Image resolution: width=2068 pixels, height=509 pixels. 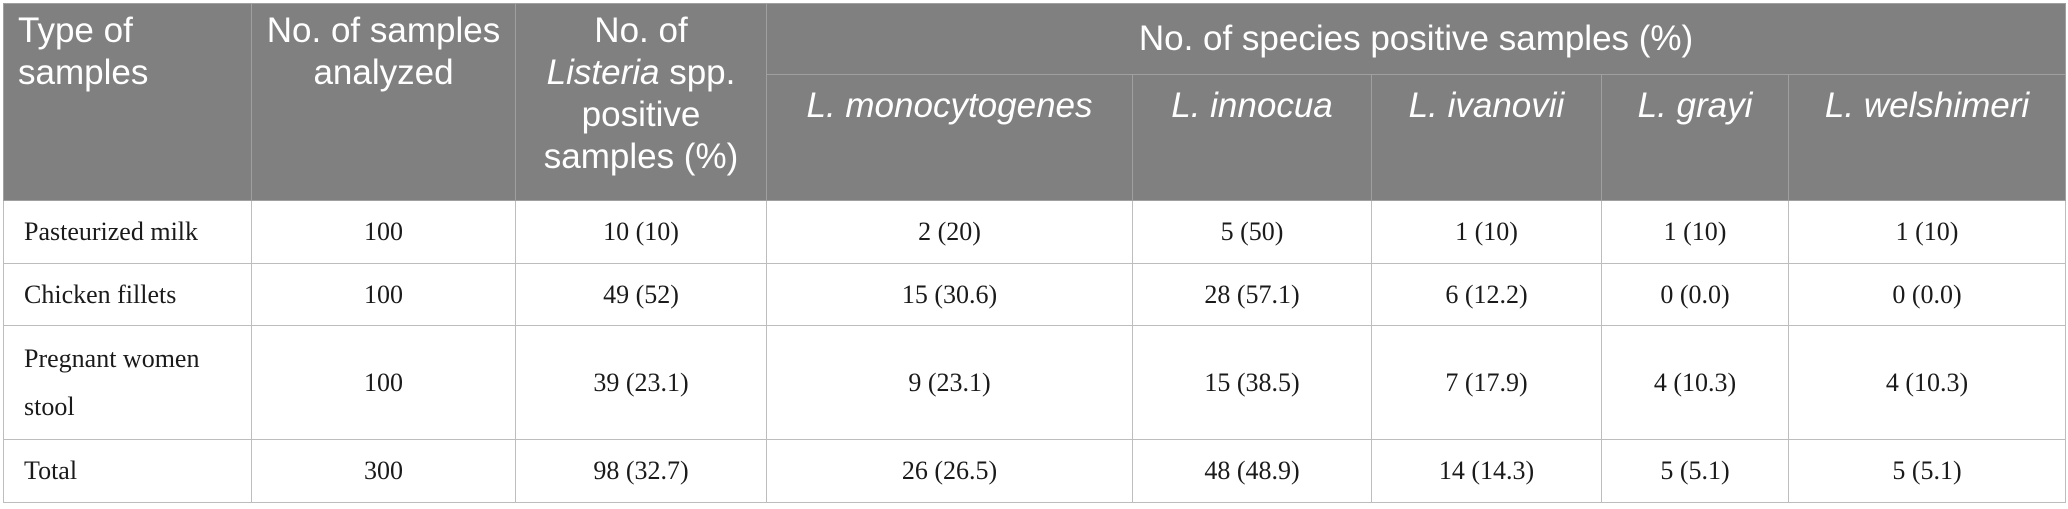 What do you see at coordinates (949, 137) in the screenshot?
I see `header-l-monocytogenes: L. monocytogenes` at bounding box center [949, 137].